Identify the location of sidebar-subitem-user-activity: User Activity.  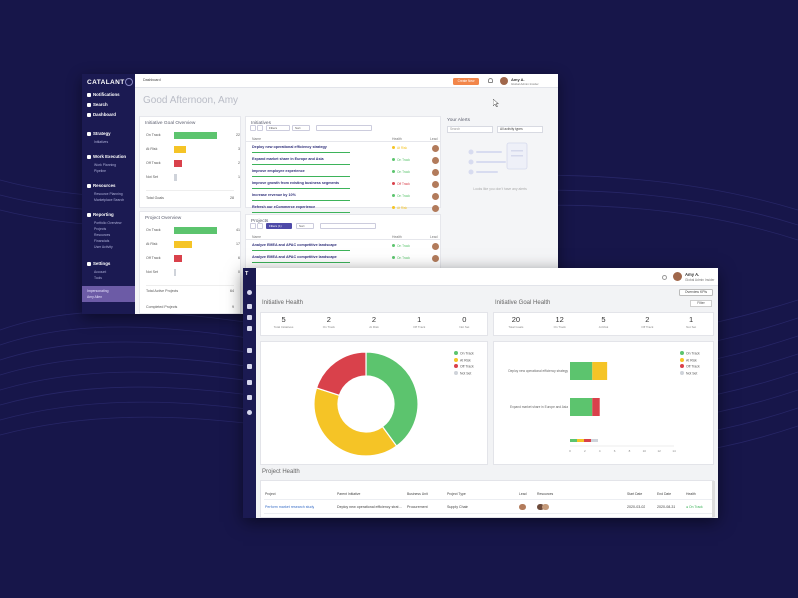
(103, 247).